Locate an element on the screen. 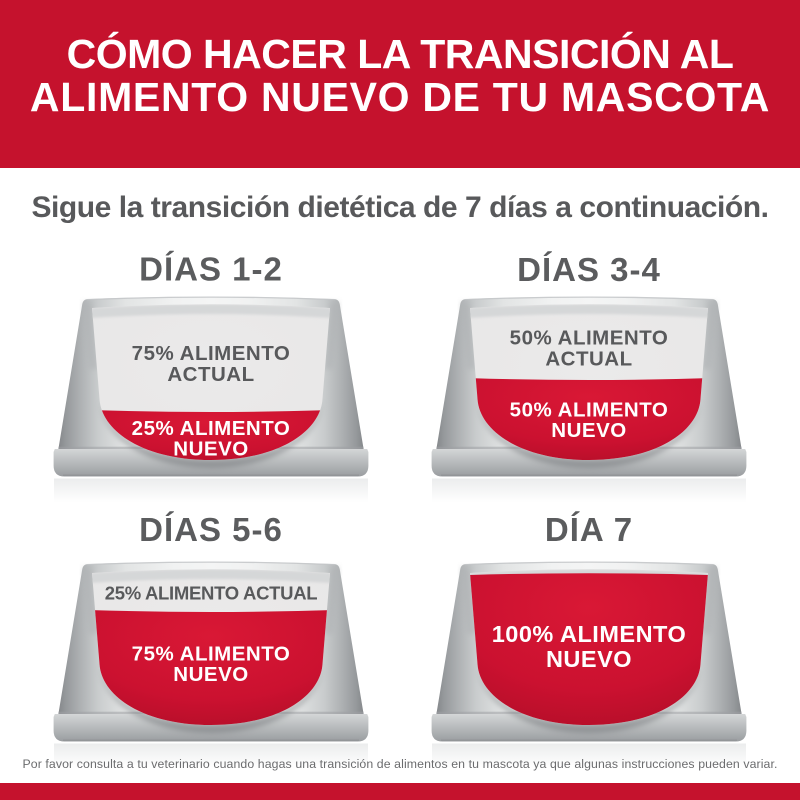 The width and height of the screenshot is (800, 800). svg-text: 25% ALIMENTO ACTUAL is located at coordinates (211, 593).